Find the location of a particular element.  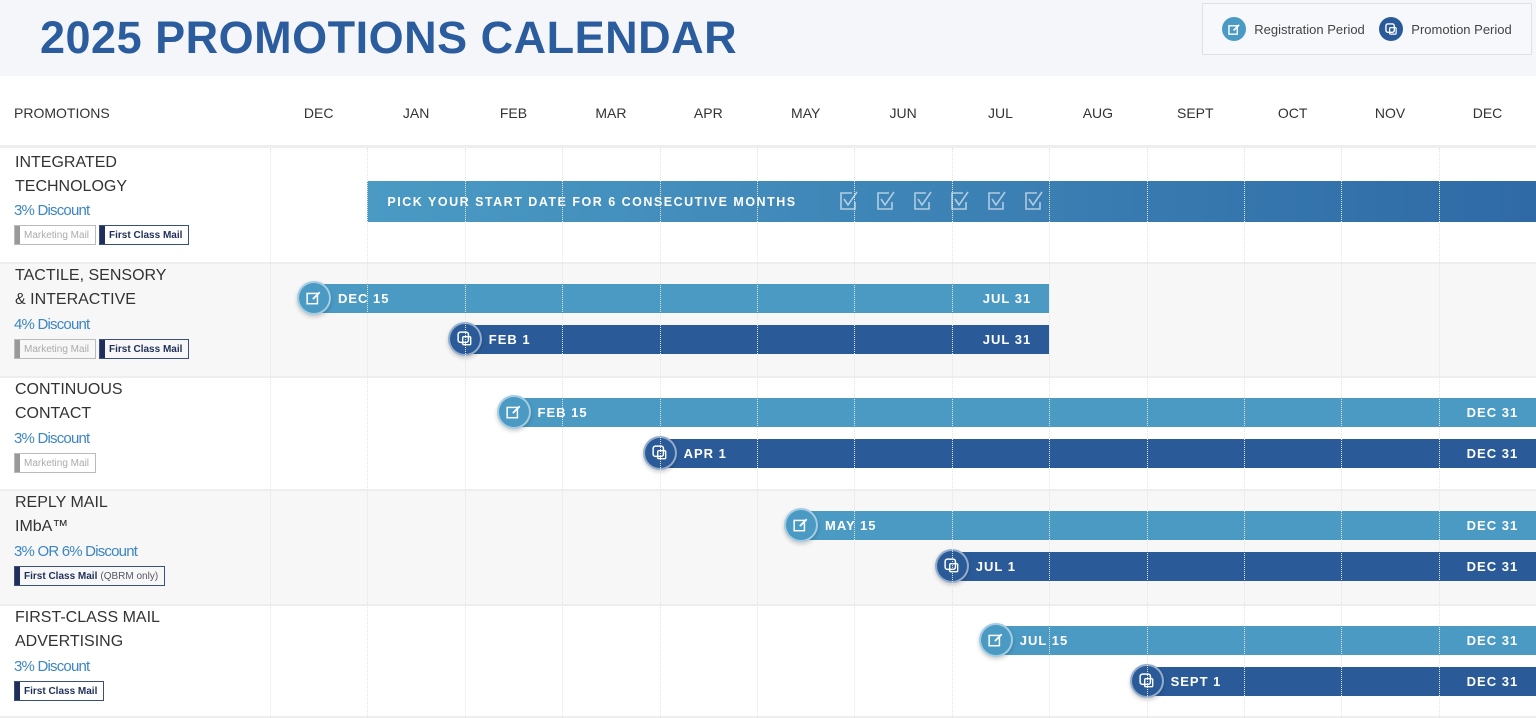

promotion-name: IMbA™ is located at coordinates (42, 526).